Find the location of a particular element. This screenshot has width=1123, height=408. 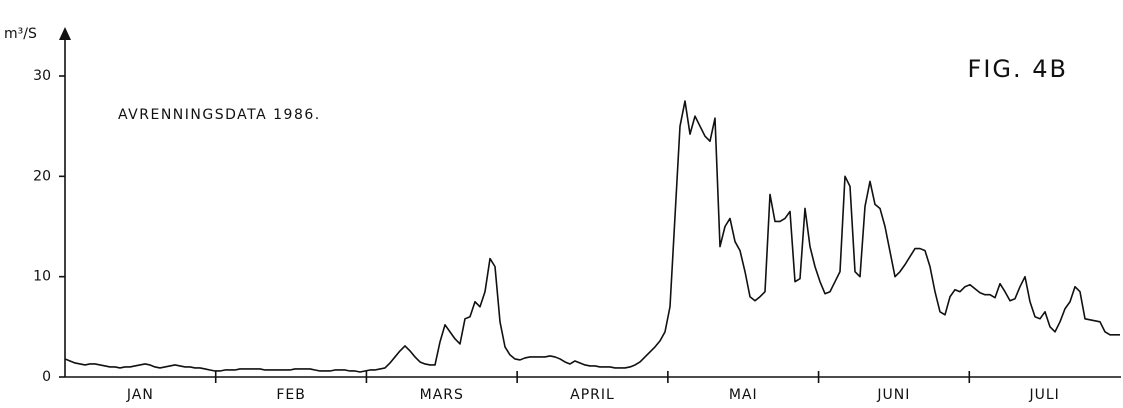

x-tick-label: JUNI is located at coordinates (893, 395).